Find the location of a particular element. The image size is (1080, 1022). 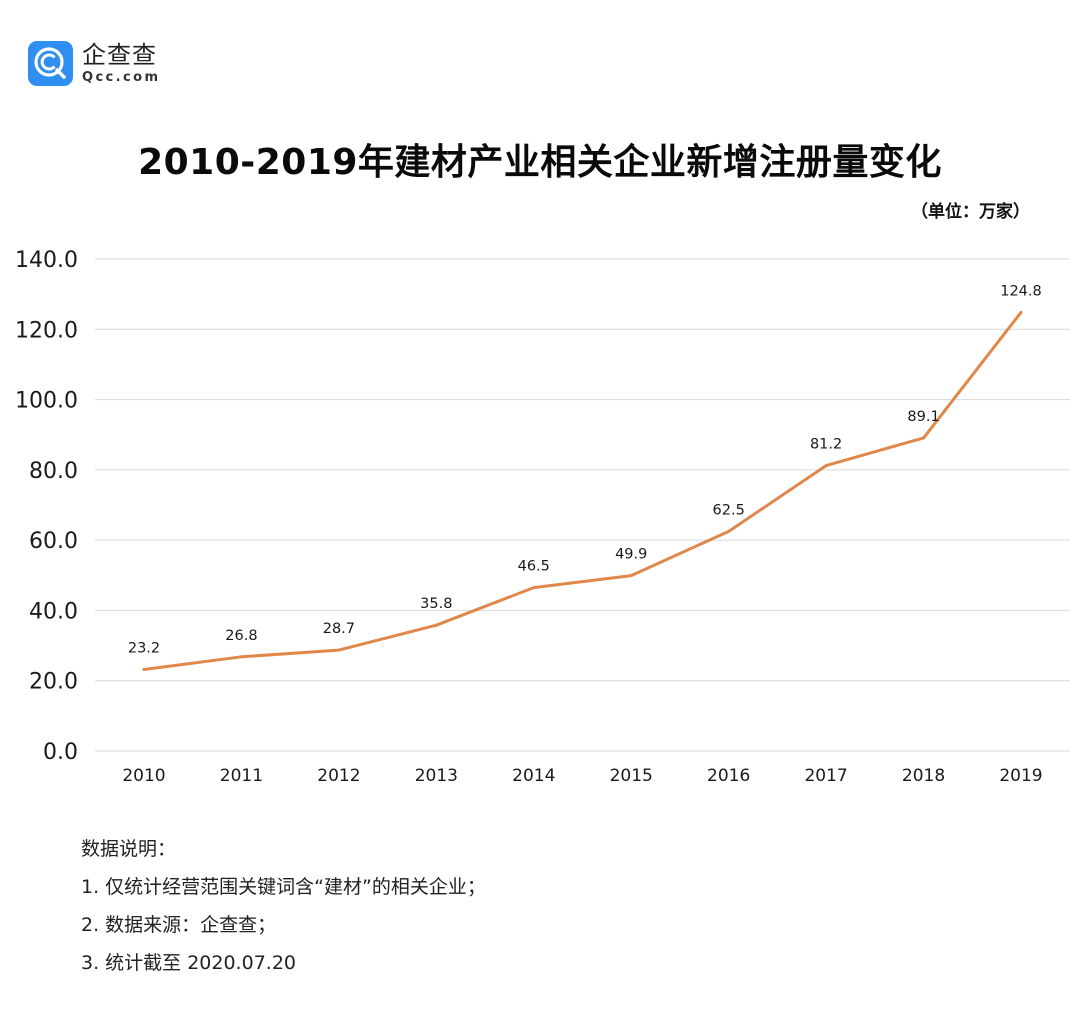

data-label: 46.5 is located at coordinates (534, 567).